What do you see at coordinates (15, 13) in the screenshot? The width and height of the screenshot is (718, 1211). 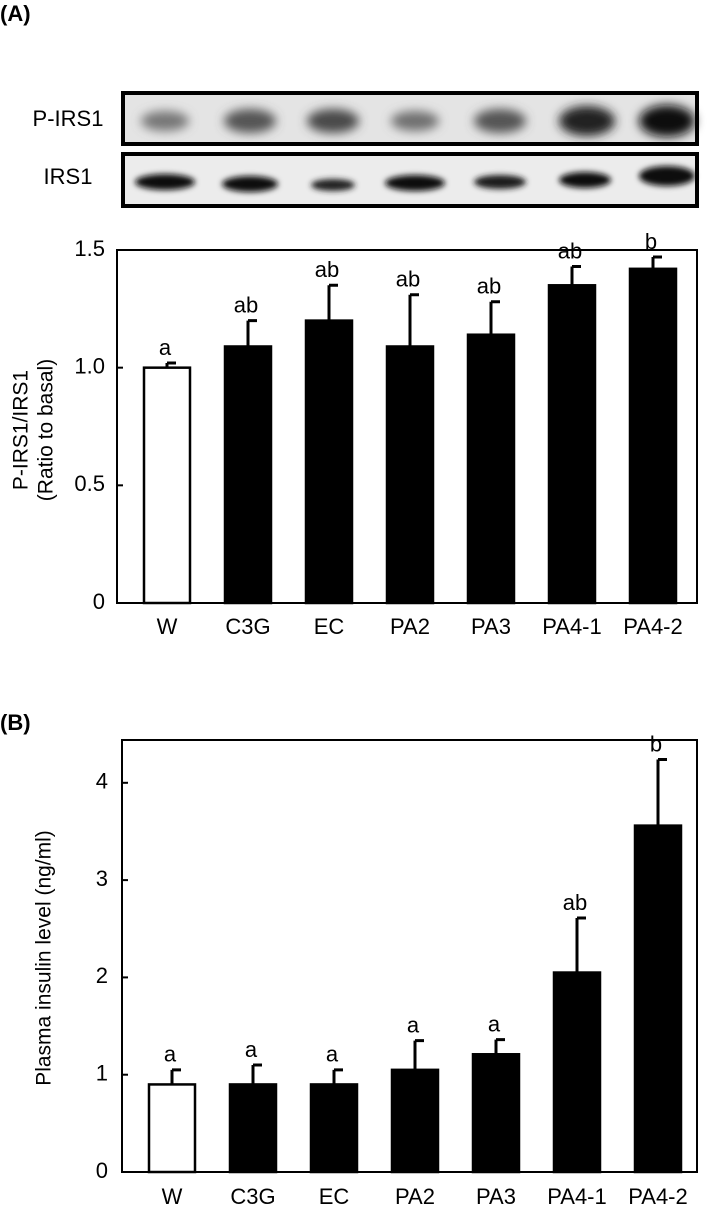 I see `panel-label: (A)` at bounding box center [15, 13].